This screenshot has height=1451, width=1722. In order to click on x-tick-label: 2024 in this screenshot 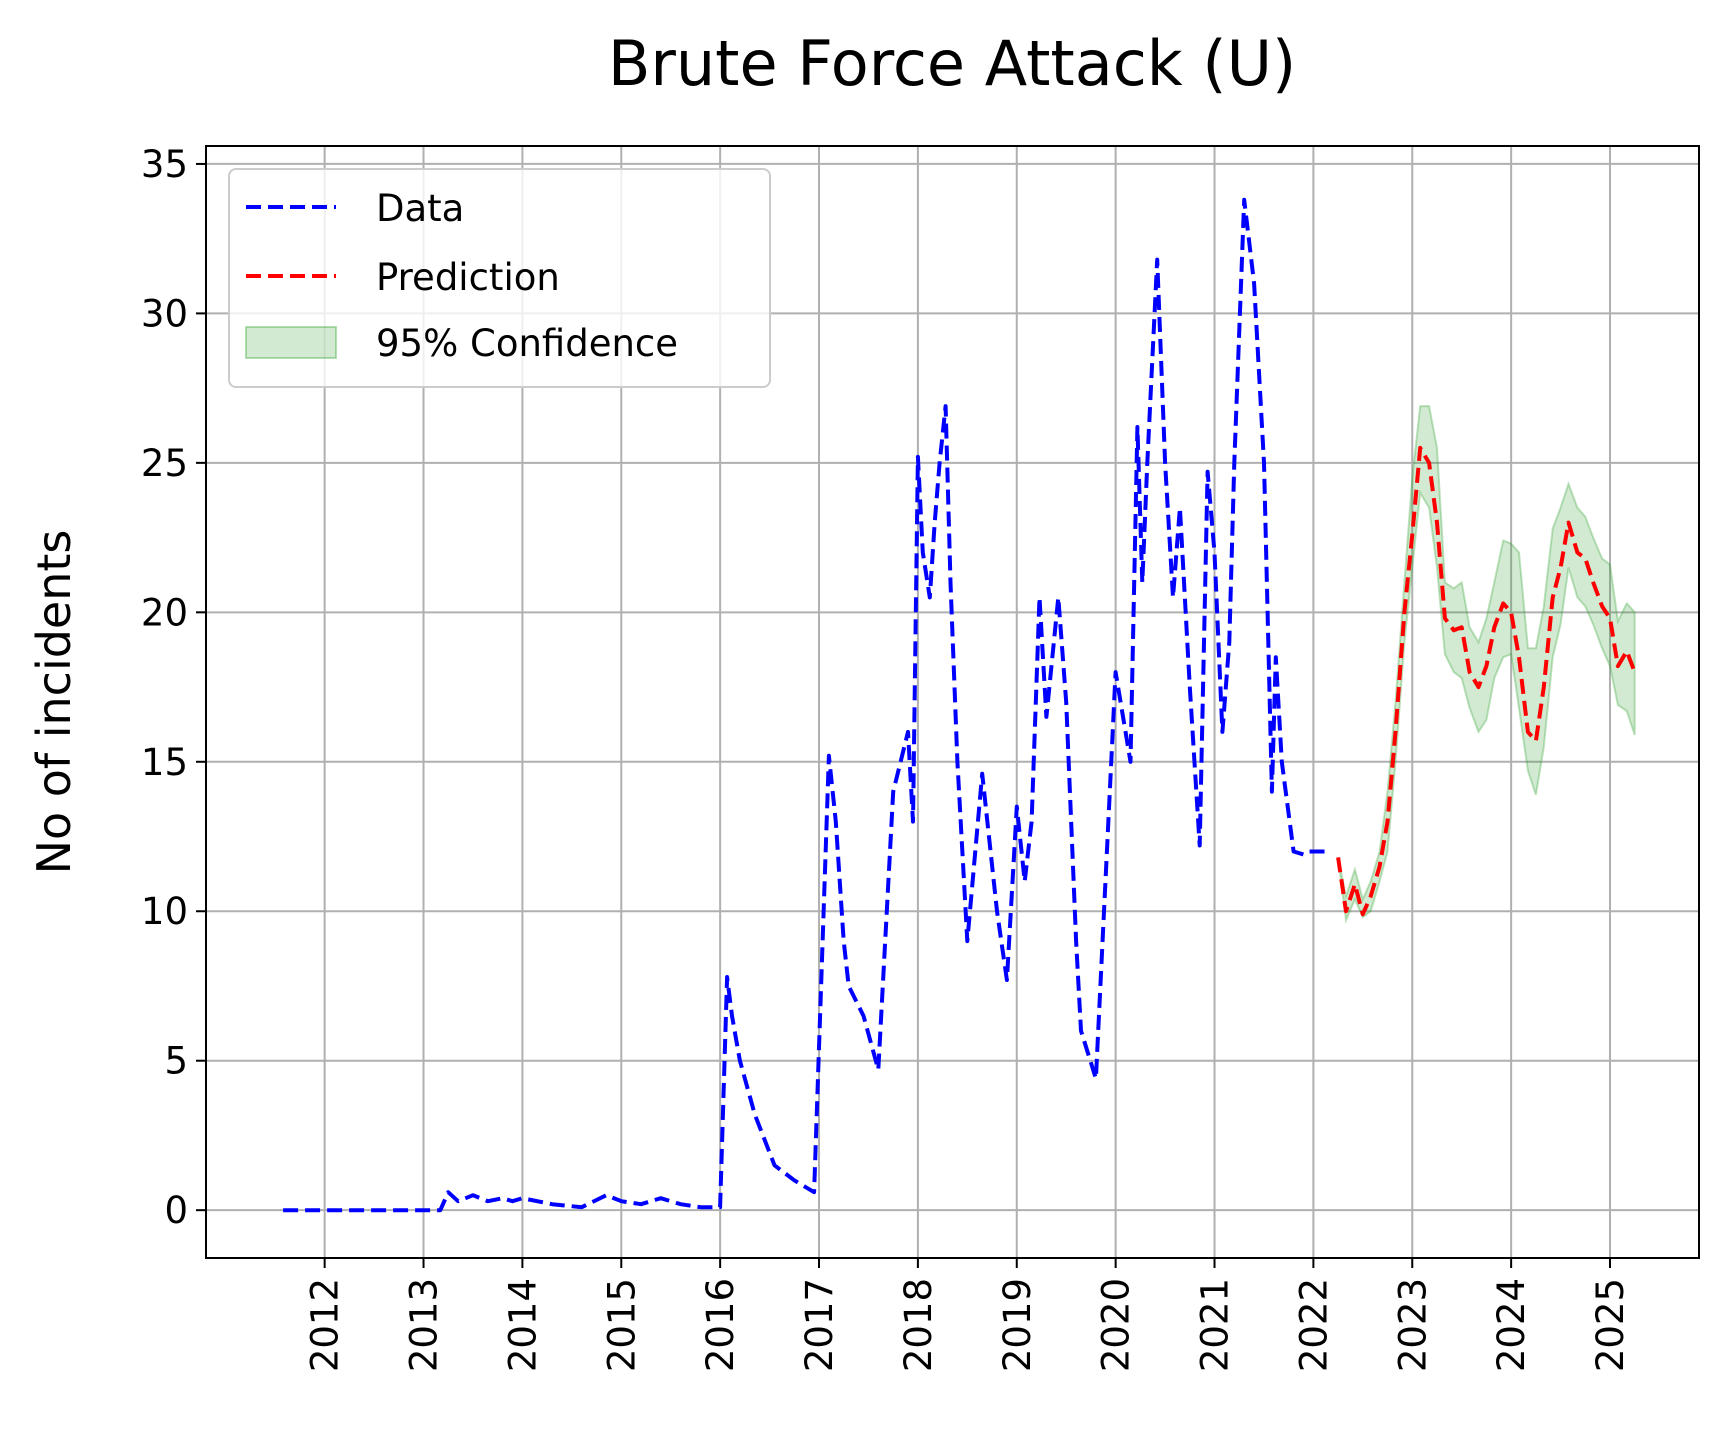, I will do `click(1511, 1325)`.